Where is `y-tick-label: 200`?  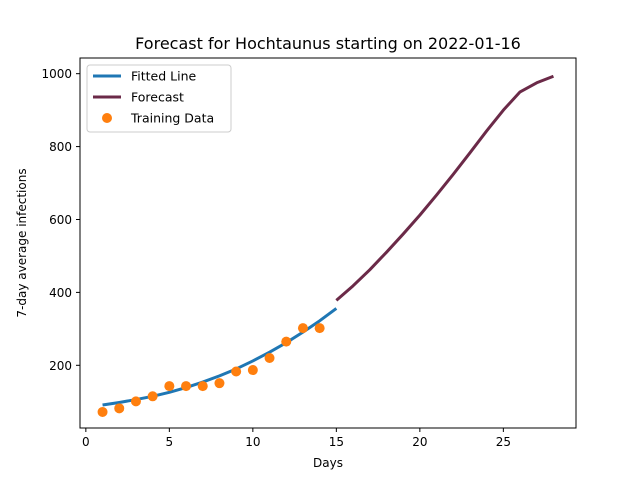 y-tick-label: 200 is located at coordinates (60, 366).